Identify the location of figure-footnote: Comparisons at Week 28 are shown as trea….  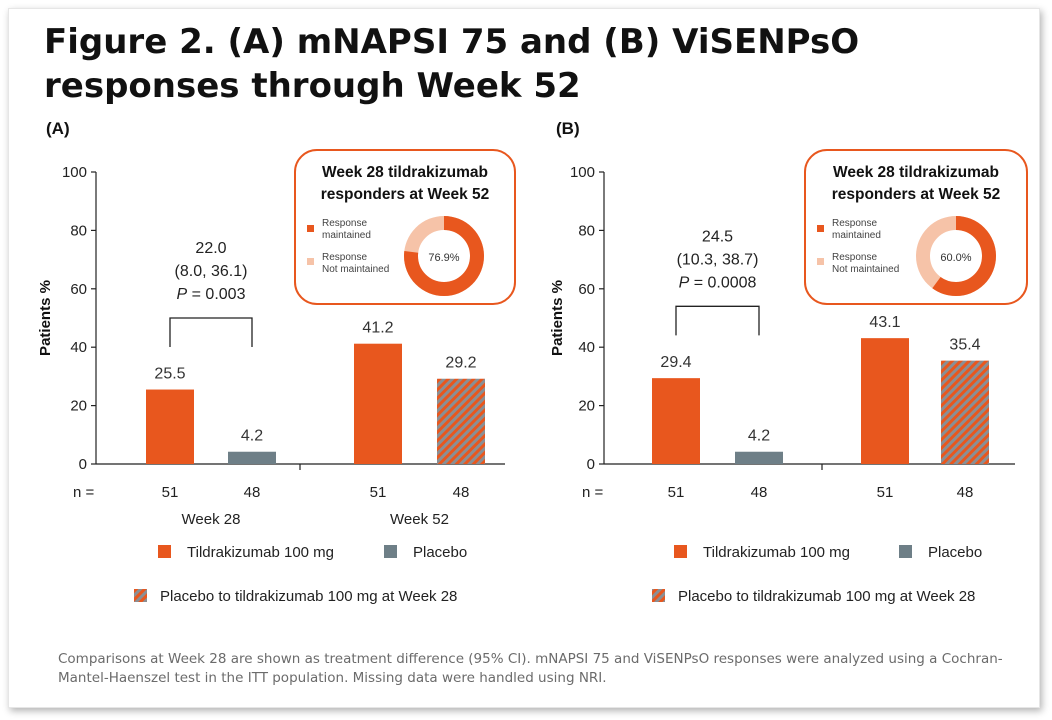
(530, 668).